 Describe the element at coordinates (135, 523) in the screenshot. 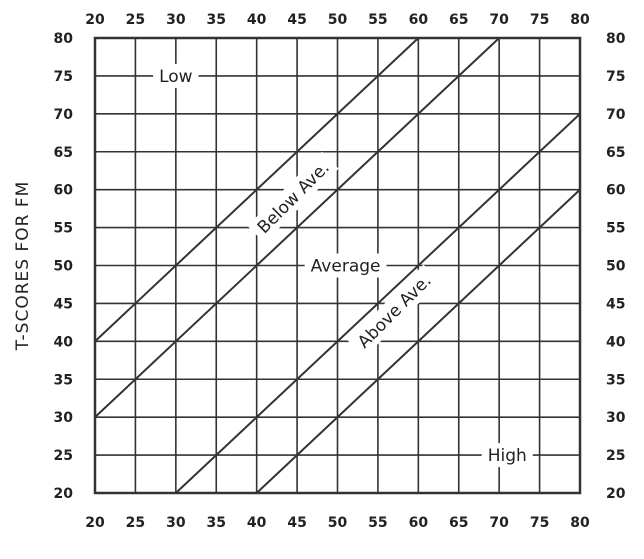

I see `x-tick-label-bottom: 25` at that location.